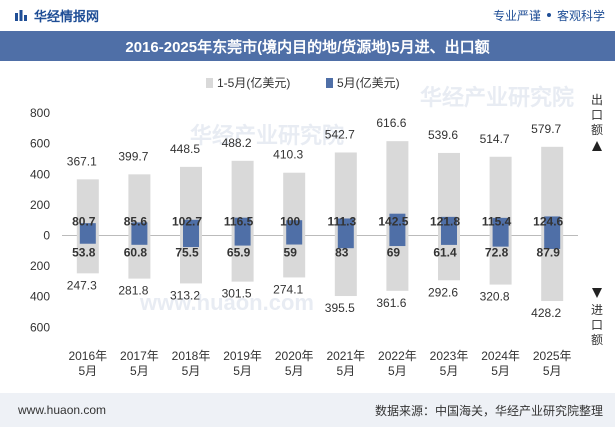 This screenshot has width=615, height=427. I want to click on dot-icon, so click(548, 15).